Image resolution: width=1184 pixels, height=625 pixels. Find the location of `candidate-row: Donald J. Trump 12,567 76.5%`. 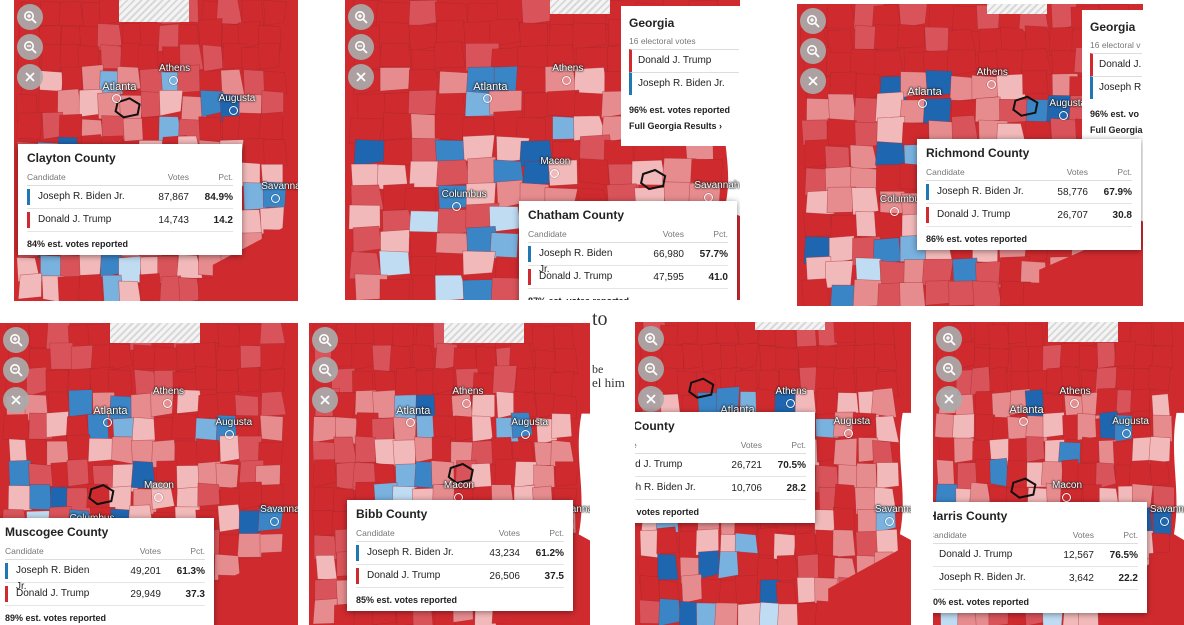

candidate-row: Donald J. Trump 12,567 76.5% is located at coordinates (1035, 555).